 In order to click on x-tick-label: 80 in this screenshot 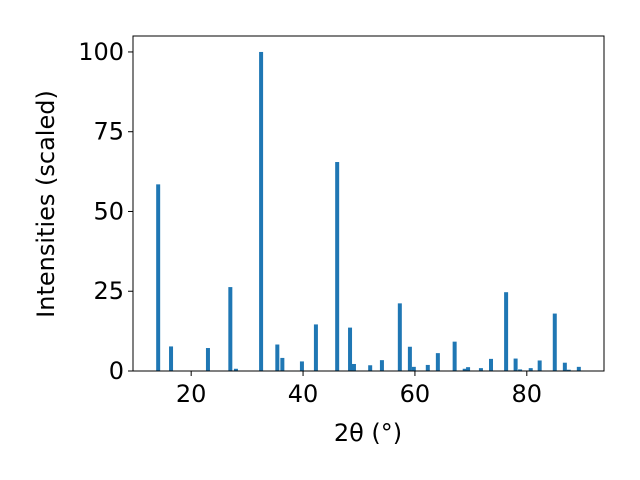, I will do `click(527, 394)`.